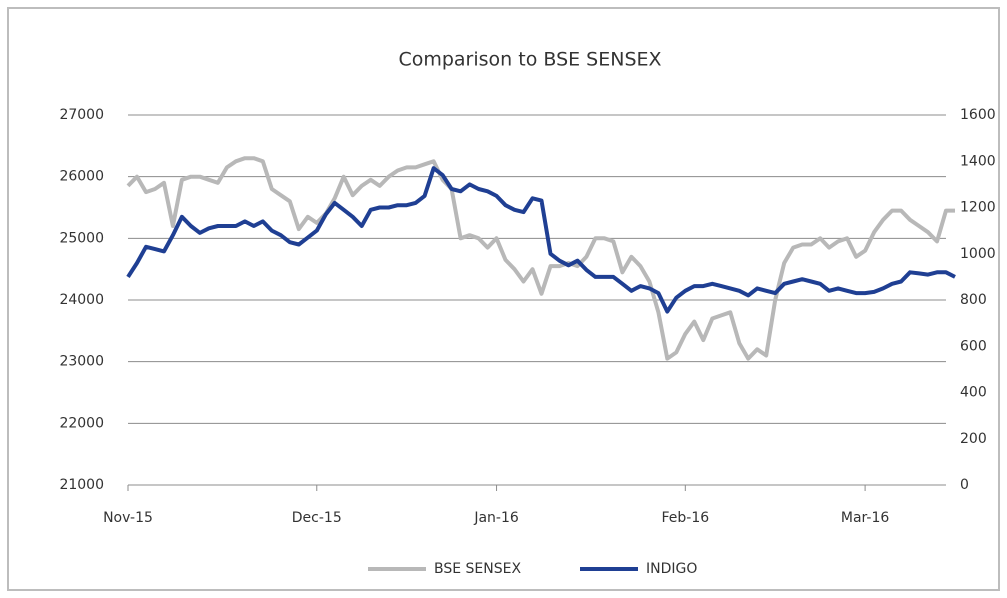 This screenshot has width=1007, height=598. What do you see at coordinates (964, 485) in the screenshot?
I see `y2-tick-label: 0` at bounding box center [964, 485].